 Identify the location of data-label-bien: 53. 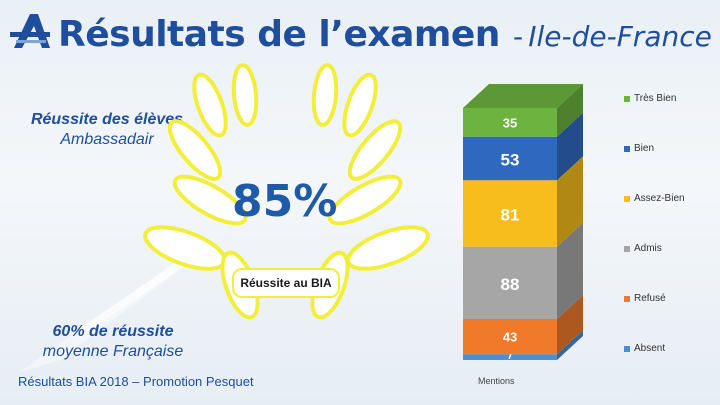
(510, 159).